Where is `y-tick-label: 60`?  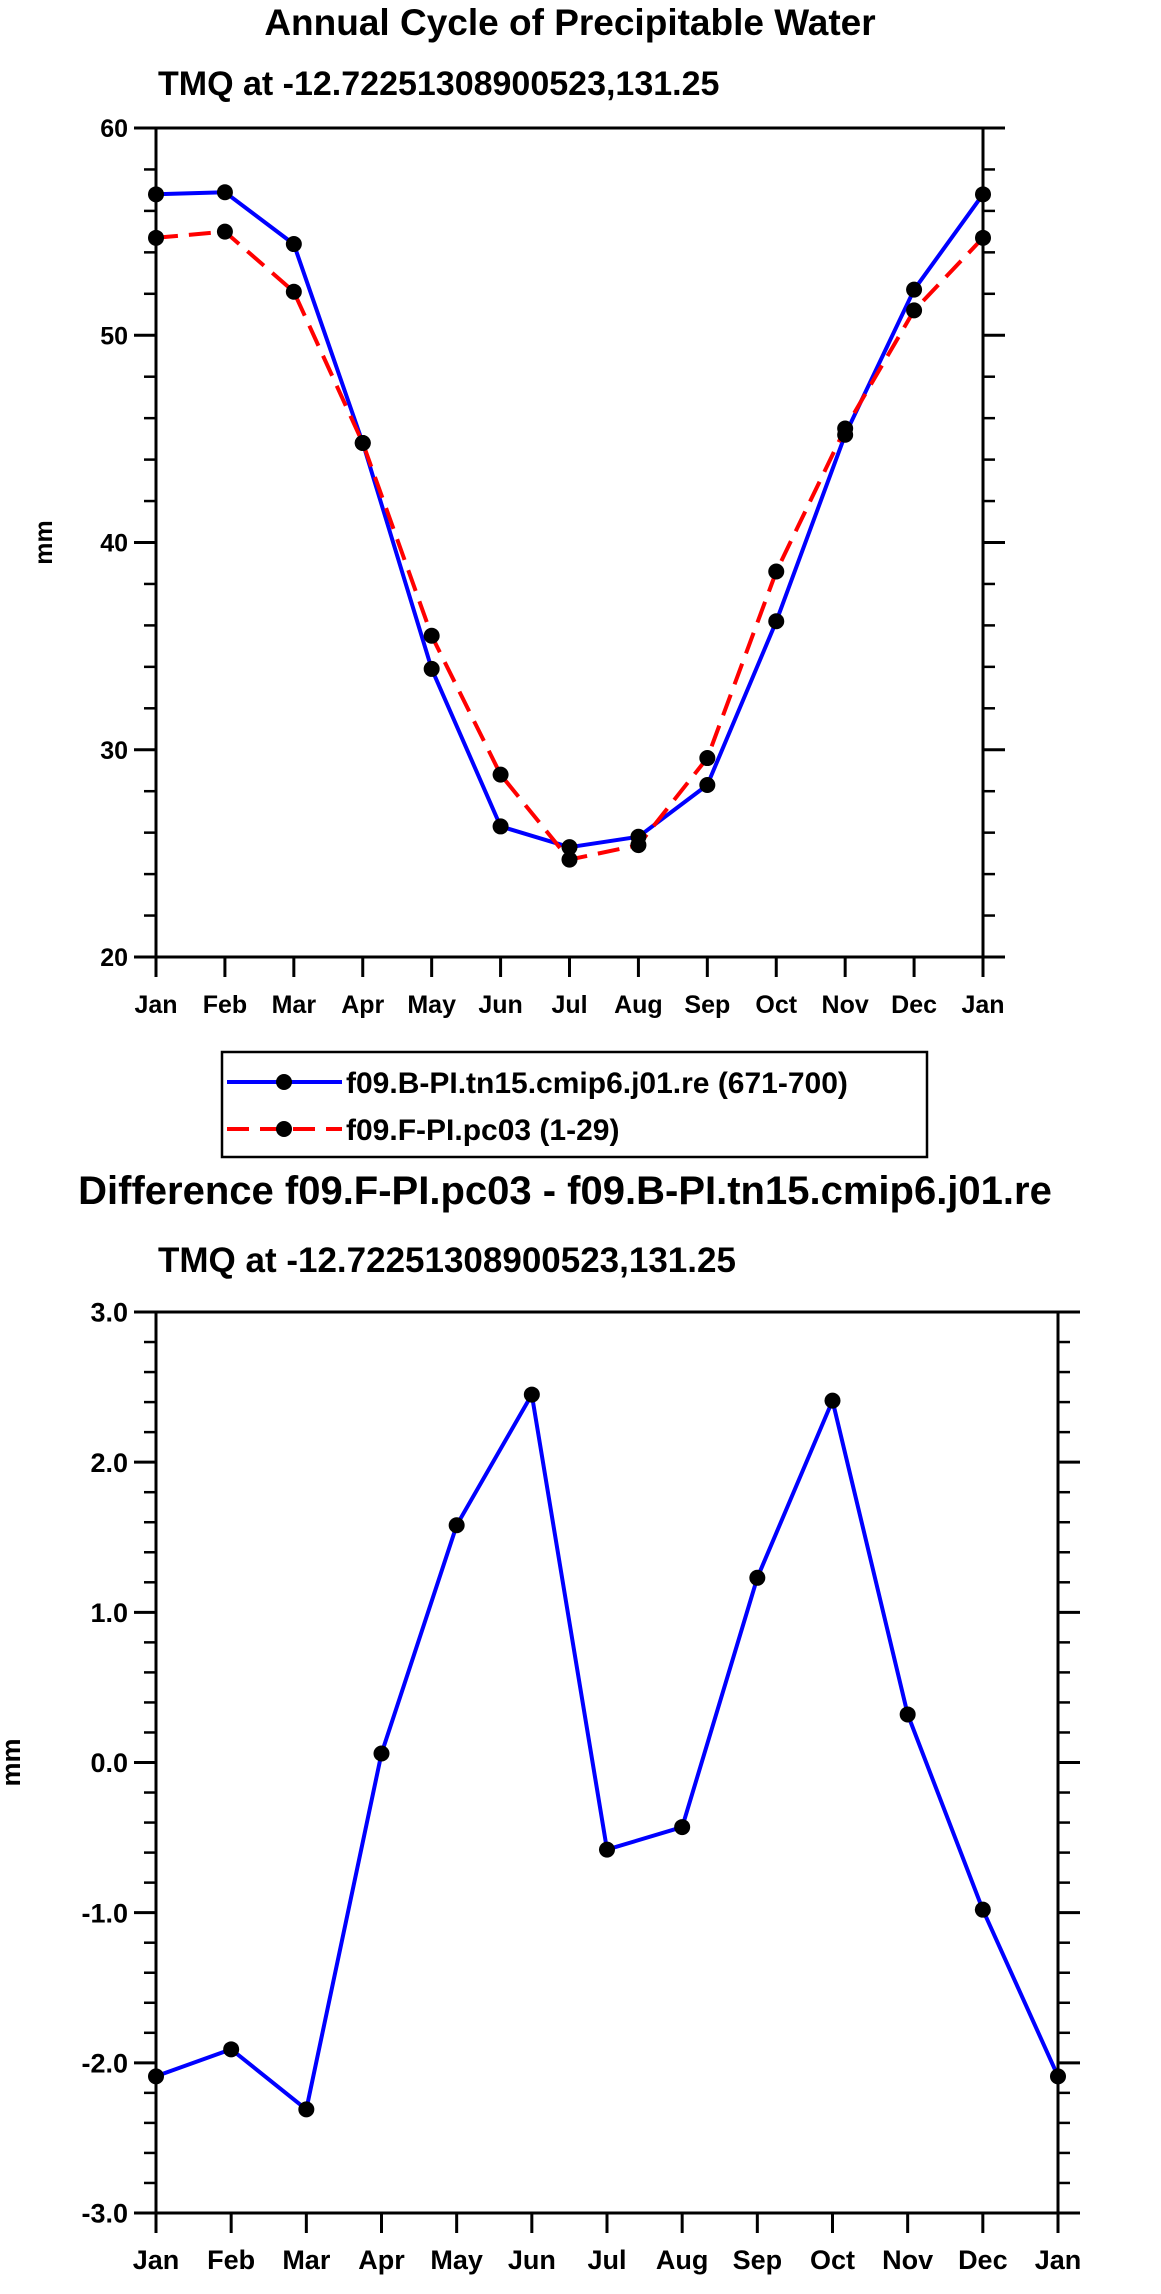 y-tick-label: 60 is located at coordinates (114, 129).